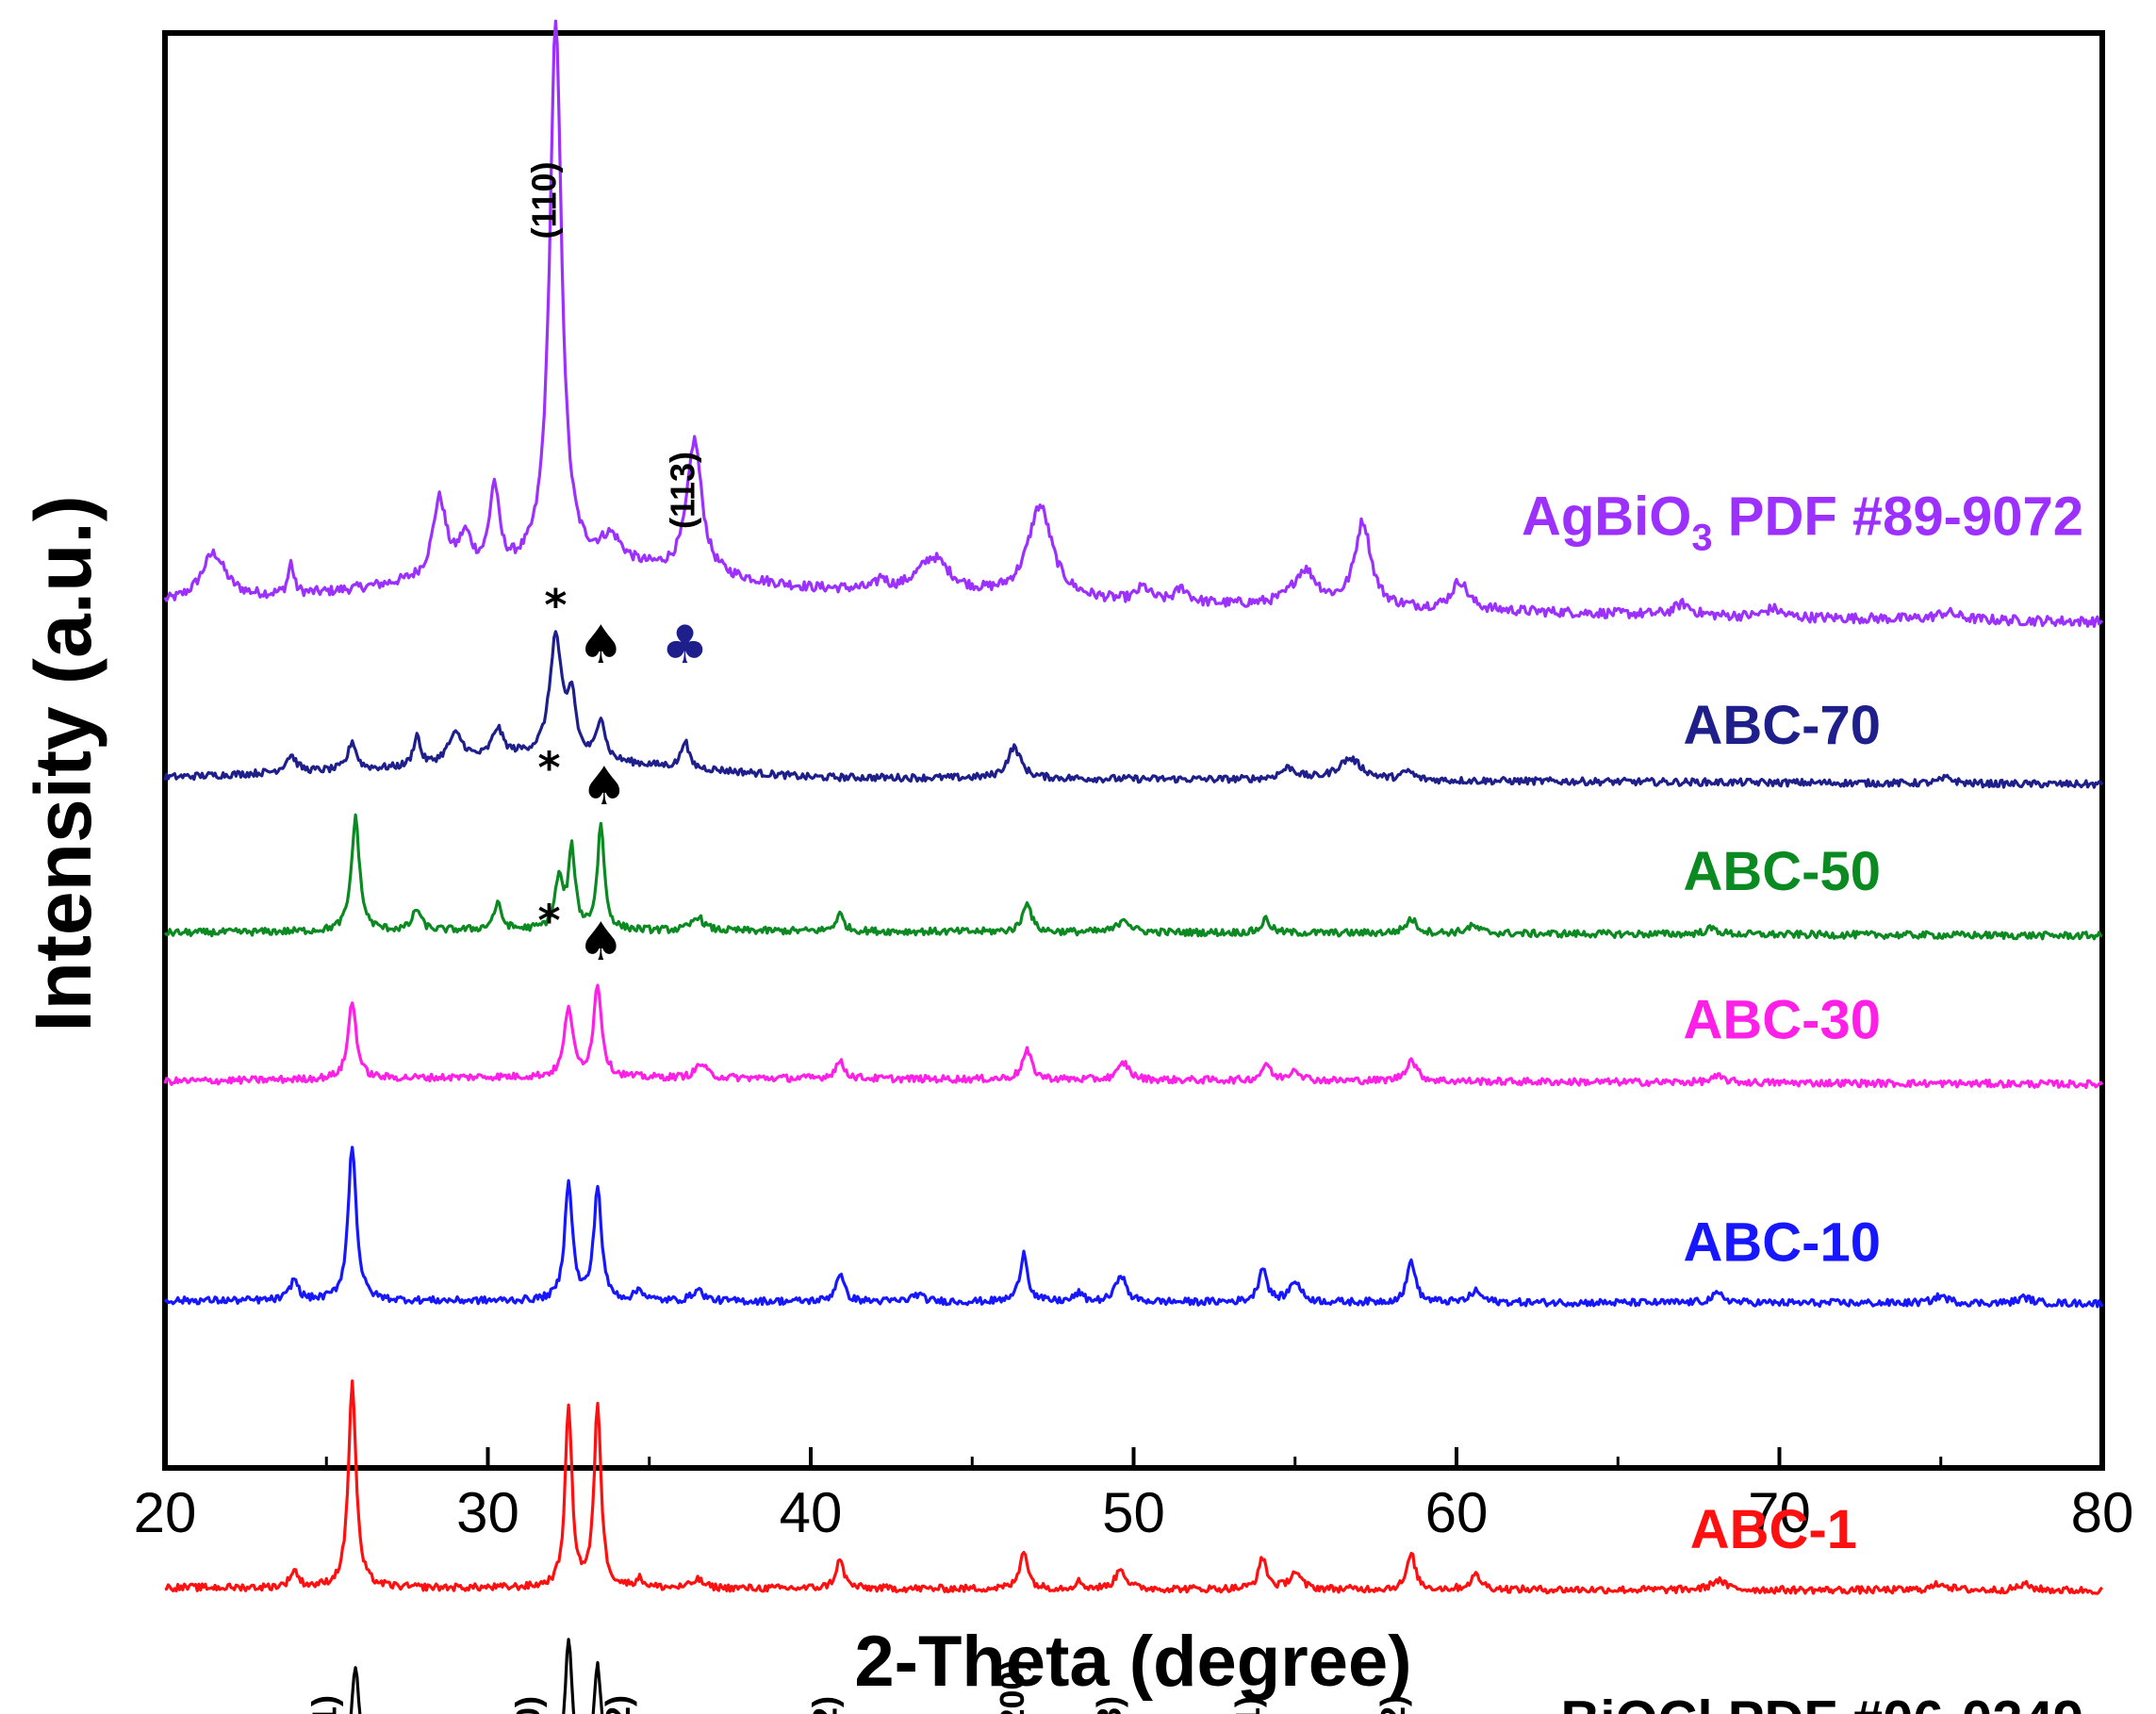  What do you see at coordinates (1109, 1705) in the screenshot?
I see `hkl-label-7: (113)` at bounding box center [1109, 1705].